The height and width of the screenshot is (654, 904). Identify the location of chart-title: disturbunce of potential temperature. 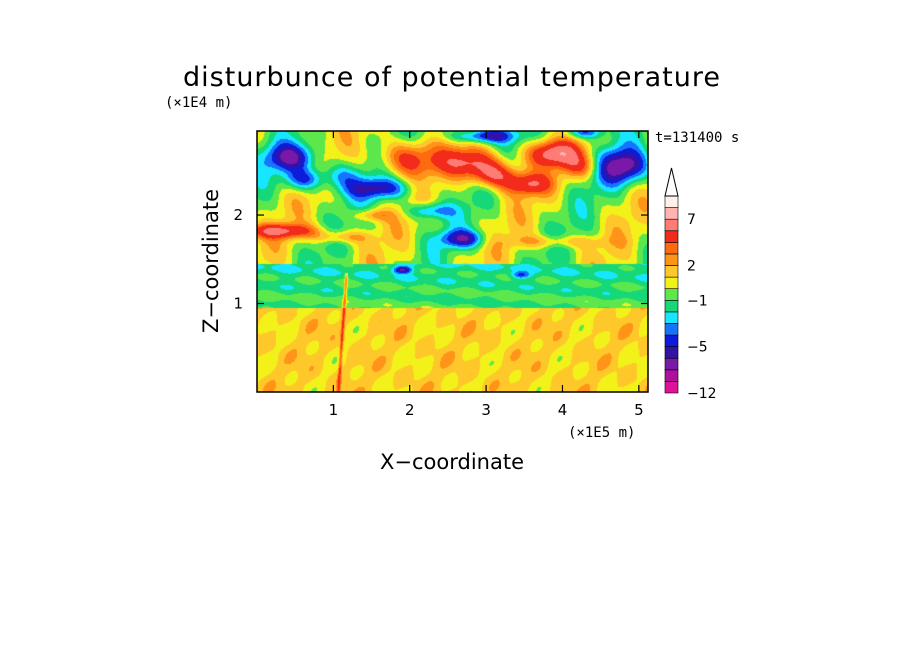
(452, 77).